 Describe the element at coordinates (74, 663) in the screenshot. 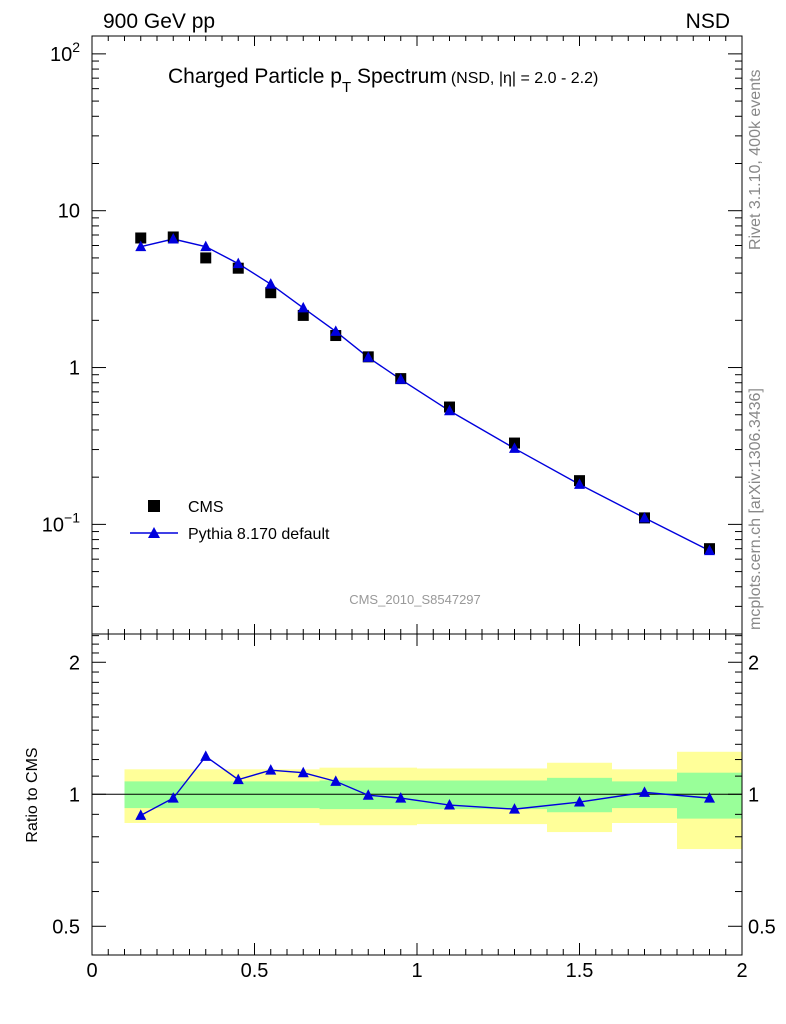

I see `ratio-ytick-label-left: 2` at that location.